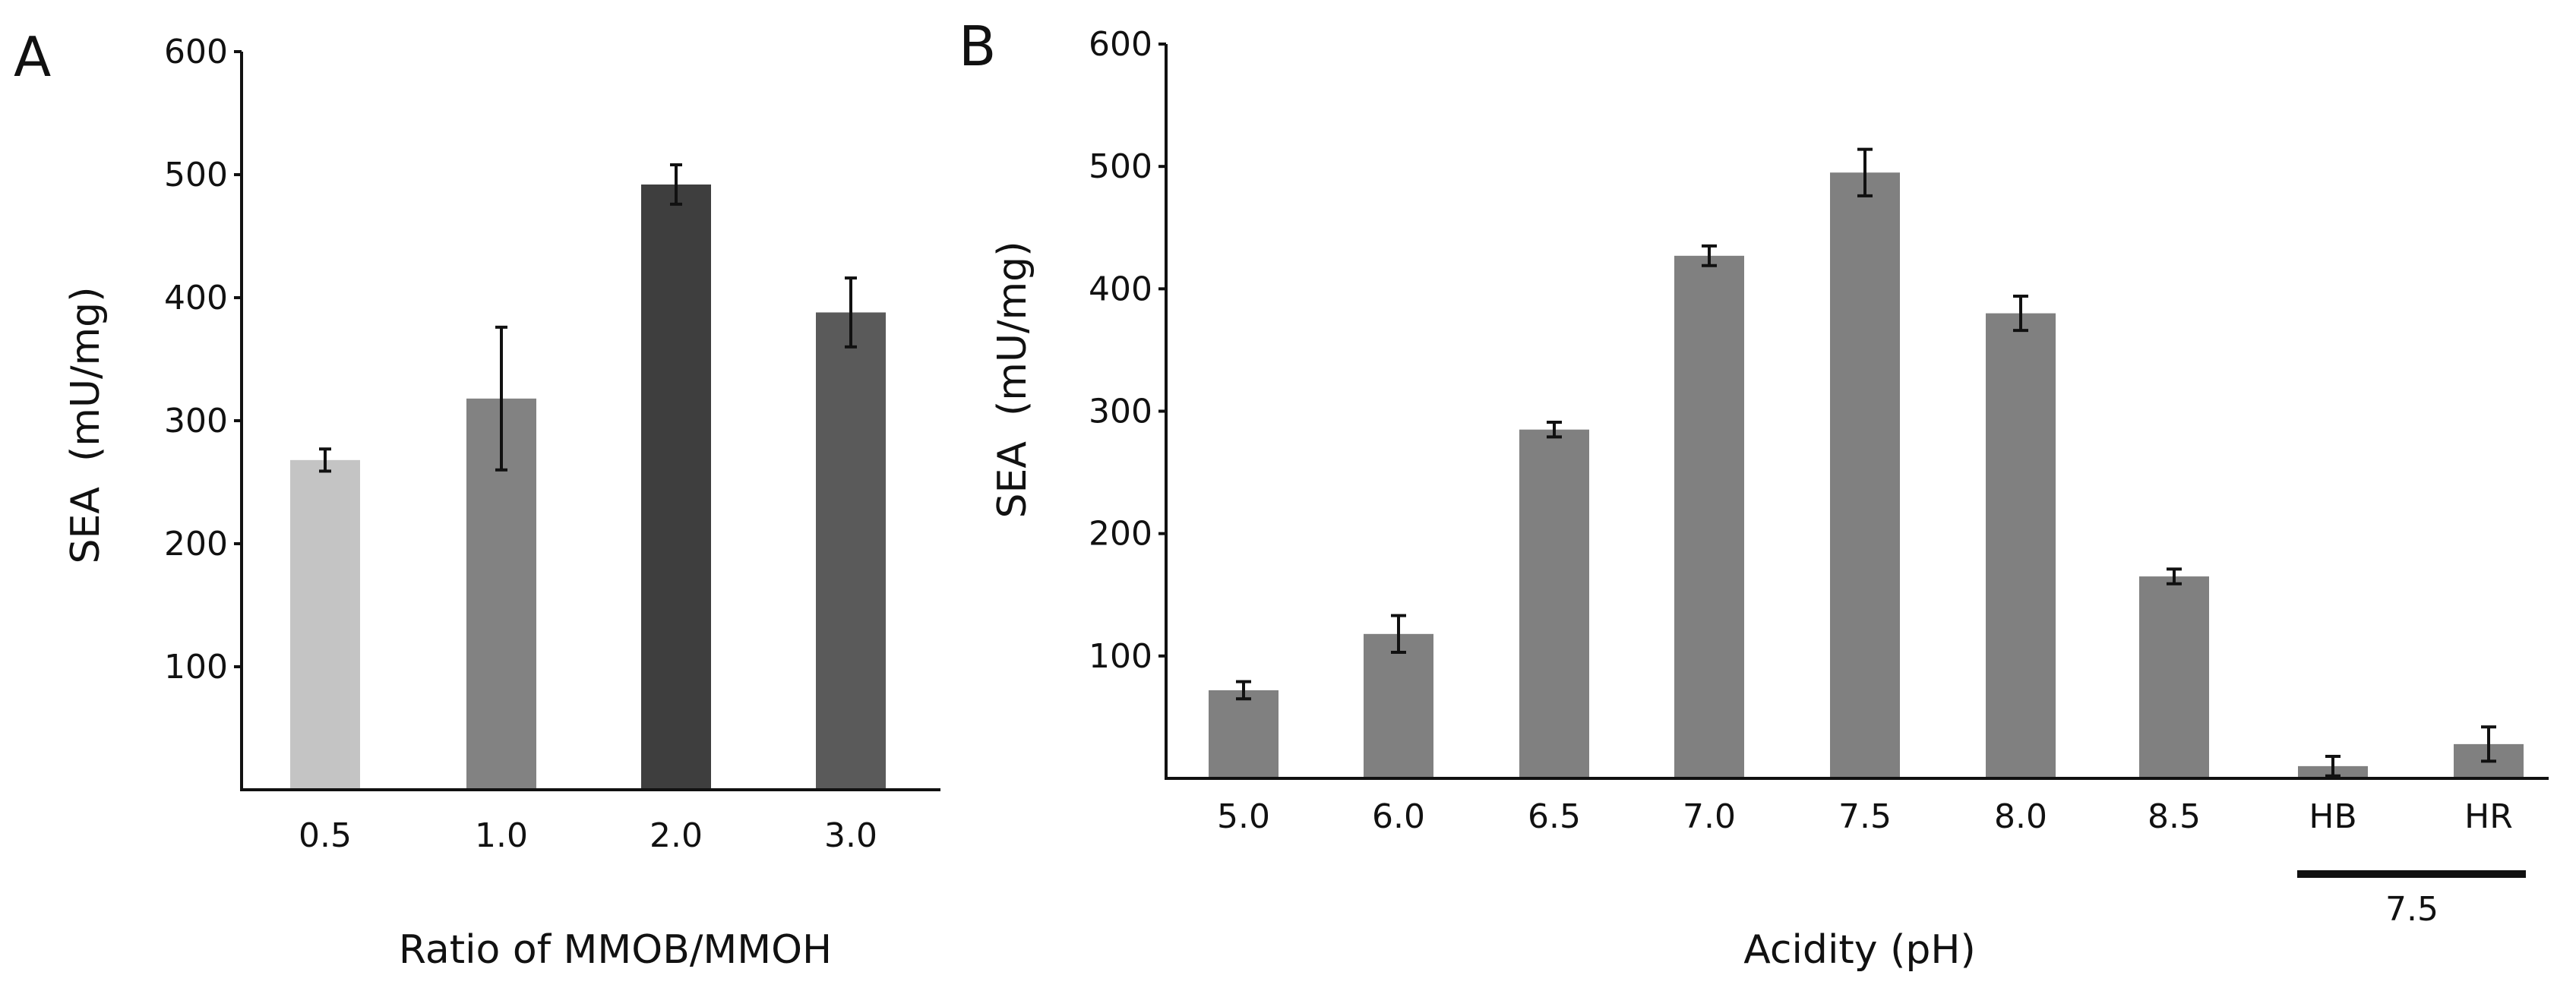 Image resolution: width=2576 pixels, height=991 pixels. I want to click on bar-8.0, so click(2021, 546).